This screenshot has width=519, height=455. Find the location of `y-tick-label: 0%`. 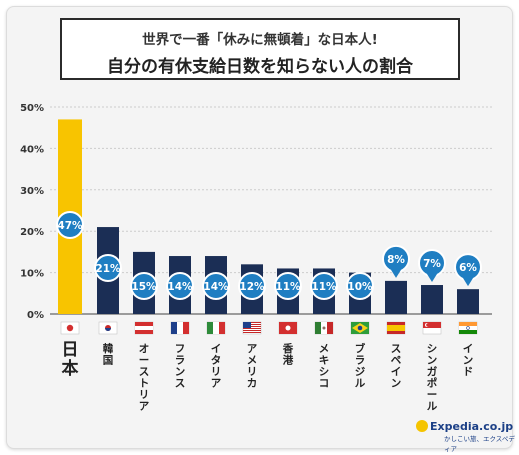

y-tick-label: 0% is located at coordinates (35, 315).